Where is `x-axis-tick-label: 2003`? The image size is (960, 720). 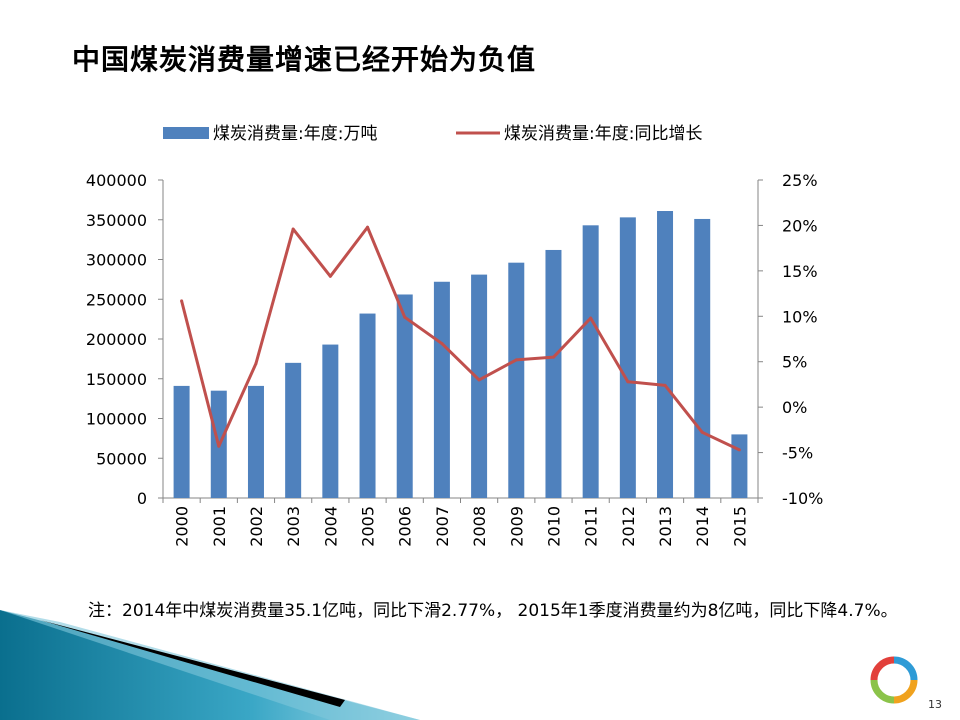
x-axis-tick-label: 2003 is located at coordinates (293, 526).